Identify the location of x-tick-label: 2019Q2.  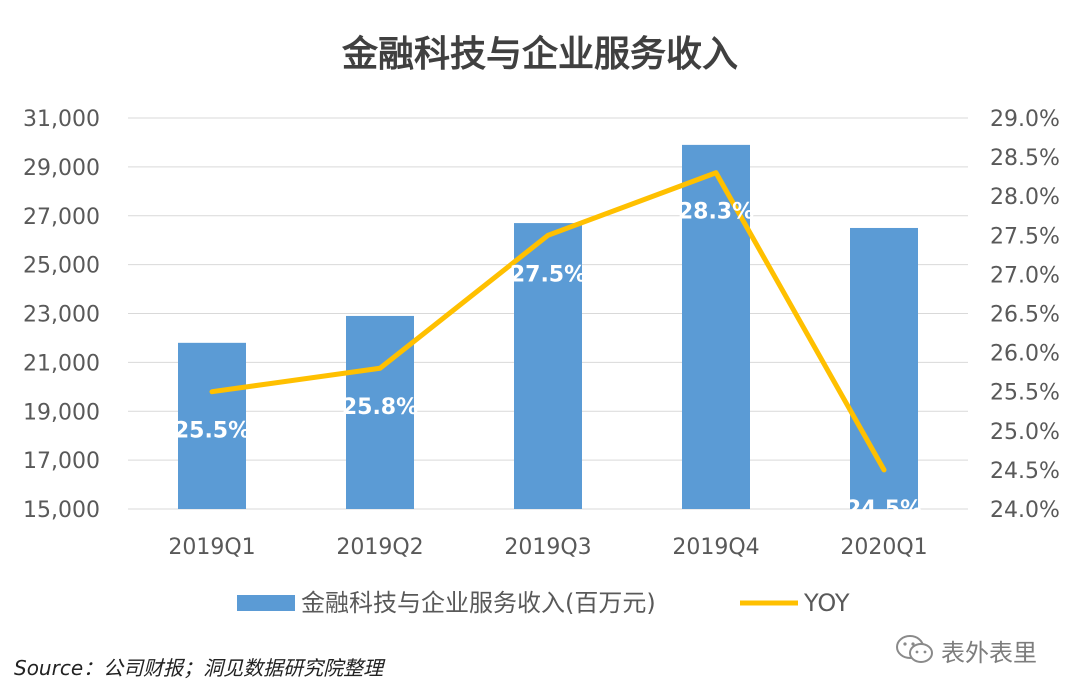
(379, 547).